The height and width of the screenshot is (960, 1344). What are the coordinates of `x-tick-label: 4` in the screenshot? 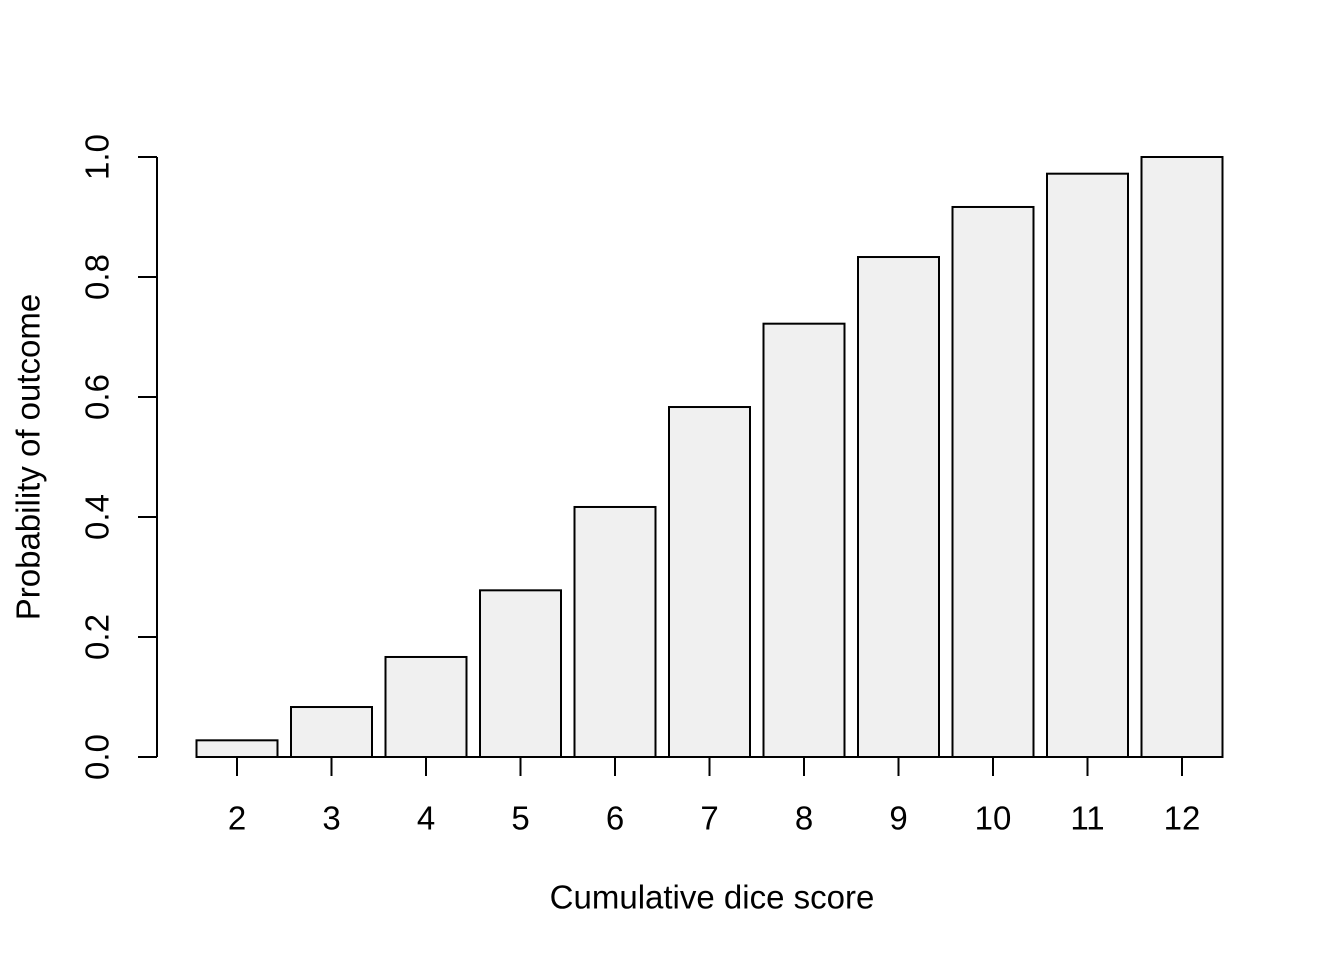 It's located at (426, 818).